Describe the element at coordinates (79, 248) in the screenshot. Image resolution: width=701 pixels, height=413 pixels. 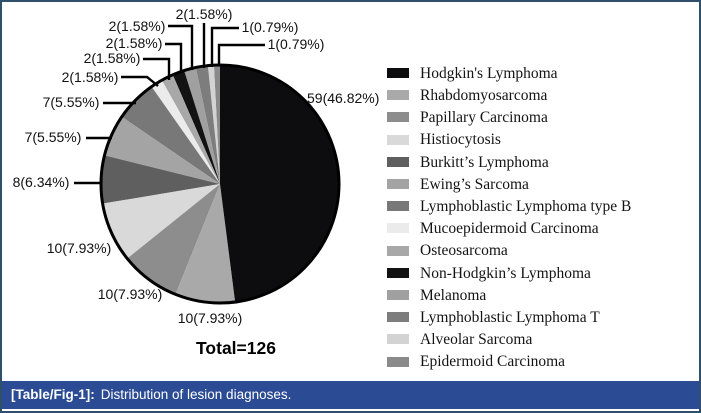
I see `slice-label-3: 10(7.93%)` at that location.